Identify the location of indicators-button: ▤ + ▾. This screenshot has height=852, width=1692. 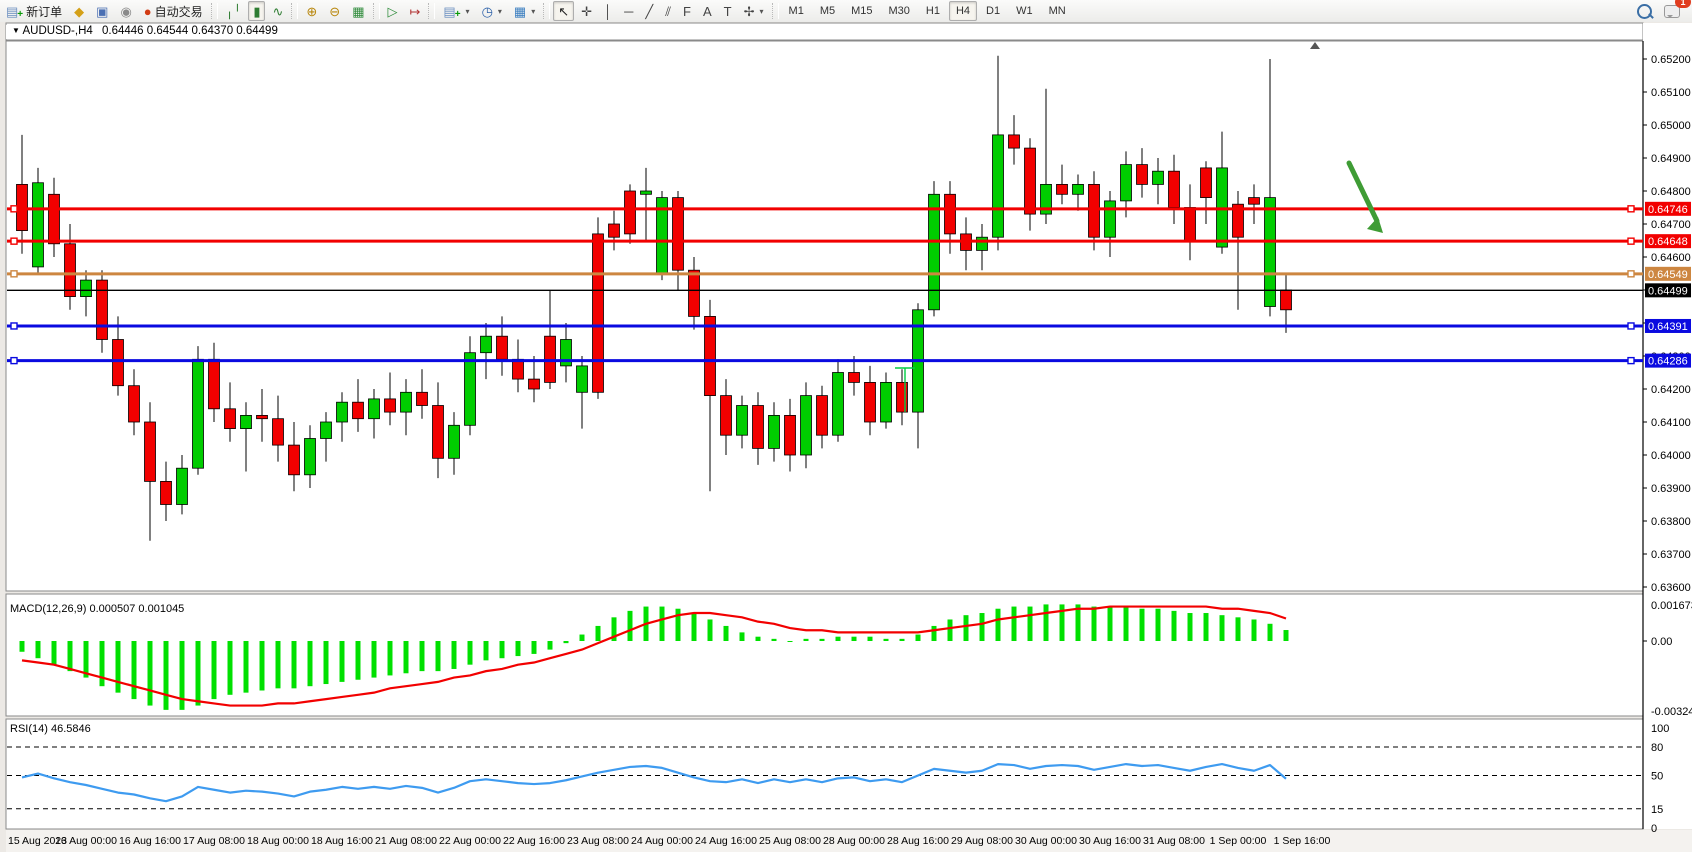
(456, 11).